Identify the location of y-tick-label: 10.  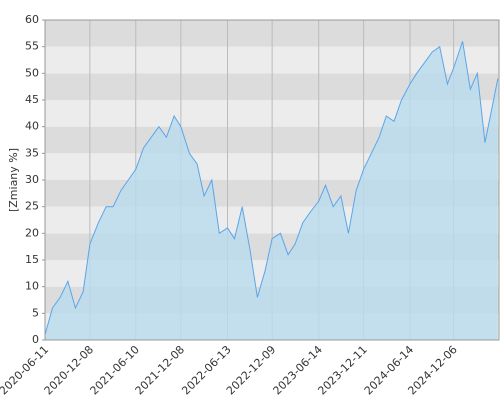
(32, 286).